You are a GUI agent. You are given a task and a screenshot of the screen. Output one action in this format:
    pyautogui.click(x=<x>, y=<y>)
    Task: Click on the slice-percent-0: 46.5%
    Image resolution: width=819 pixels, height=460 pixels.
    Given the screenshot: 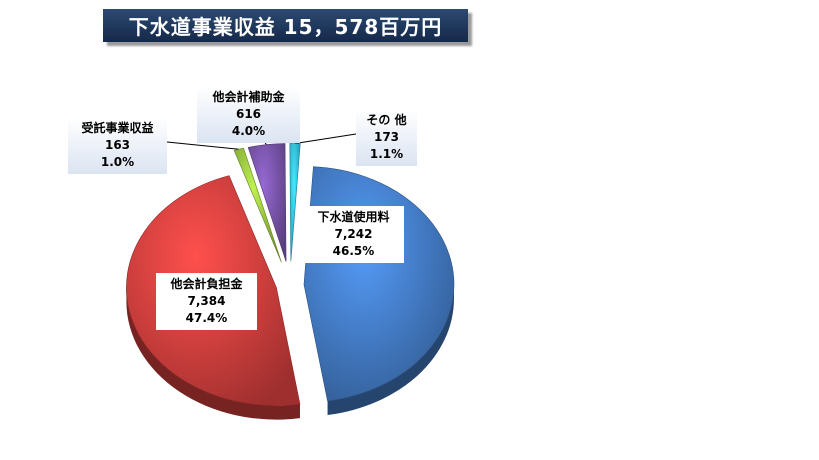 What is the action you would take?
    pyautogui.click(x=353, y=251)
    